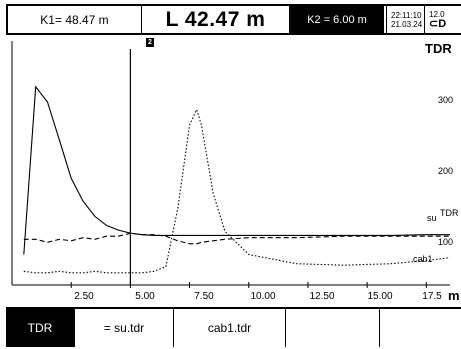 This screenshot has height=349, width=461. Describe the element at coordinates (84, 296) in the screenshot. I see `x-tick: 2.50` at that location.